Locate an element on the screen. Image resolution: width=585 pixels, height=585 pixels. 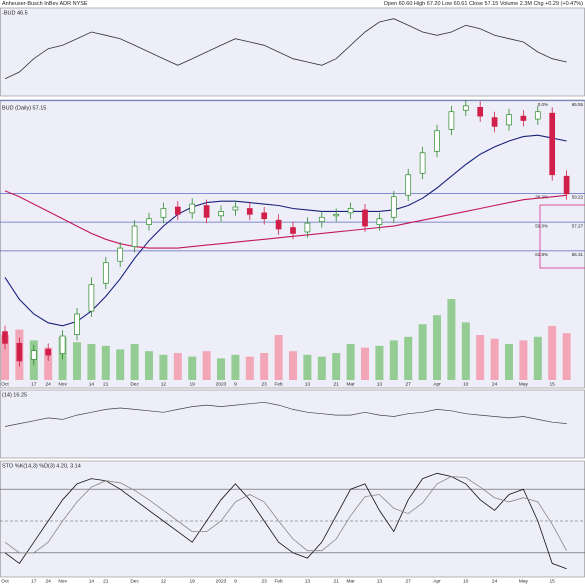
oscillator-label: (14) 16.25 is located at coordinates (14, 395).